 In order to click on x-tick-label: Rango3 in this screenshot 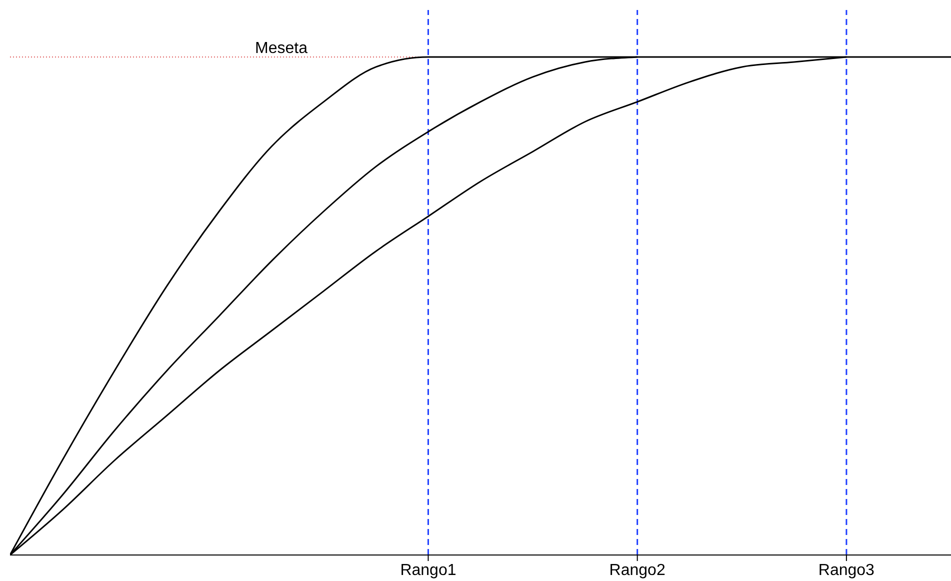, I will do `click(846, 570)`.